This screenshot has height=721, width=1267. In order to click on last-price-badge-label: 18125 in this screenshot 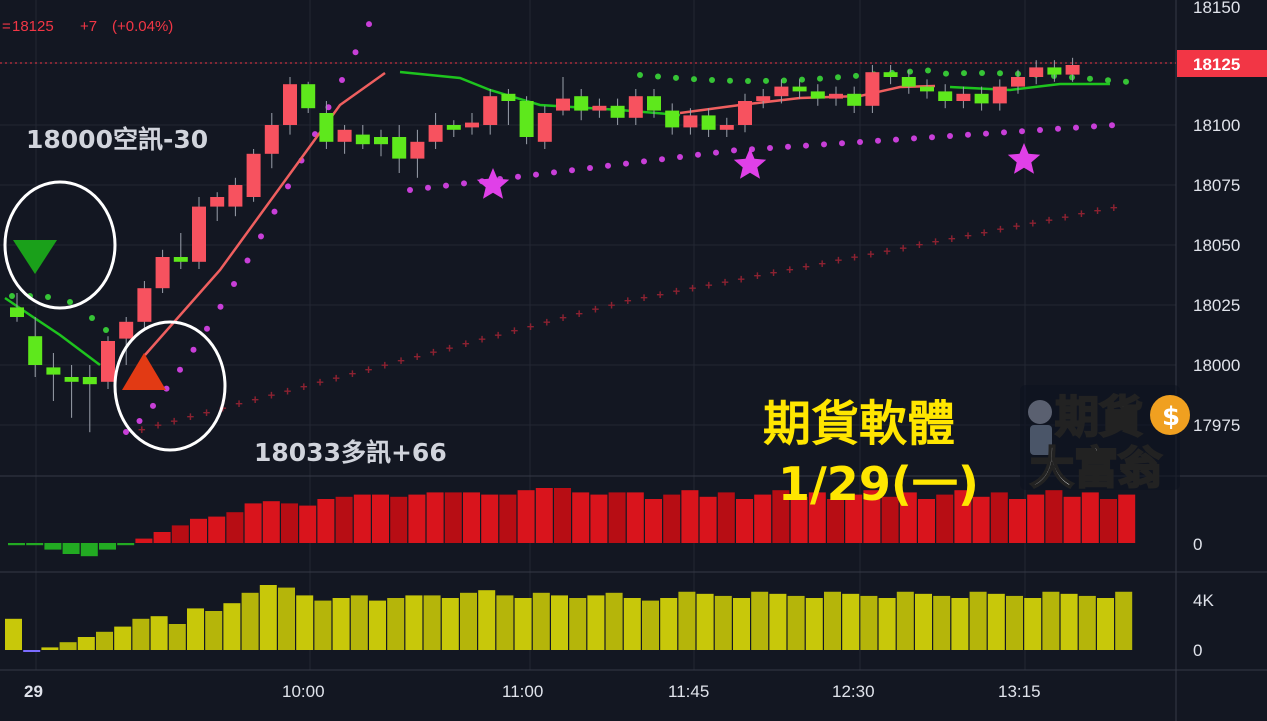, I will do `click(1216, 64)`.